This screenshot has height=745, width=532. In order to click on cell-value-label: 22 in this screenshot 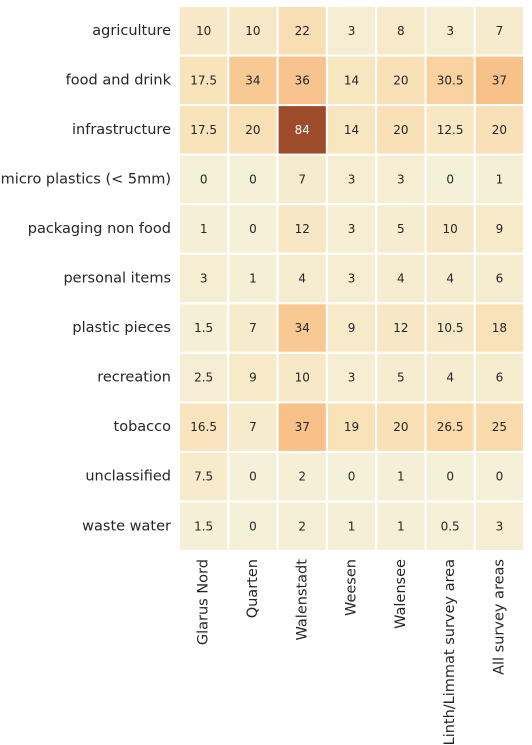, I will do `click(302, 31)`.